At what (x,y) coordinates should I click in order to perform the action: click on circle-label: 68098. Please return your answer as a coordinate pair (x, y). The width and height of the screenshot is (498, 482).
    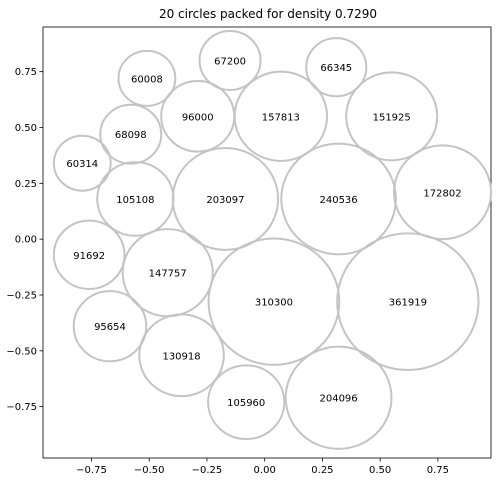
    Looking at the image, I should click on (131, 135).